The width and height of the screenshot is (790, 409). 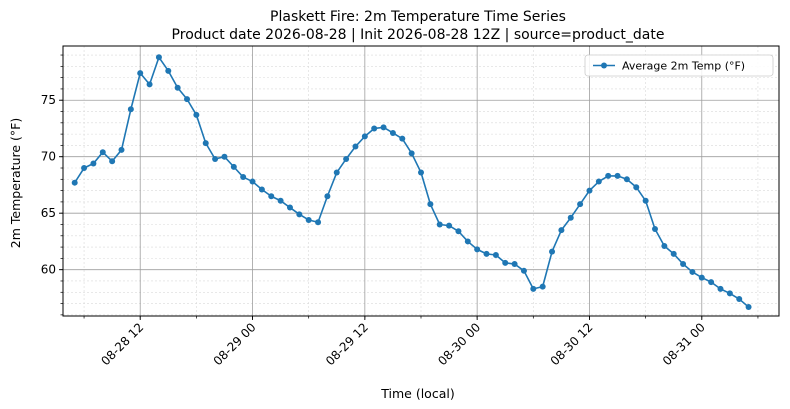 I want to click on legend-box, so click(x=679, y=65).